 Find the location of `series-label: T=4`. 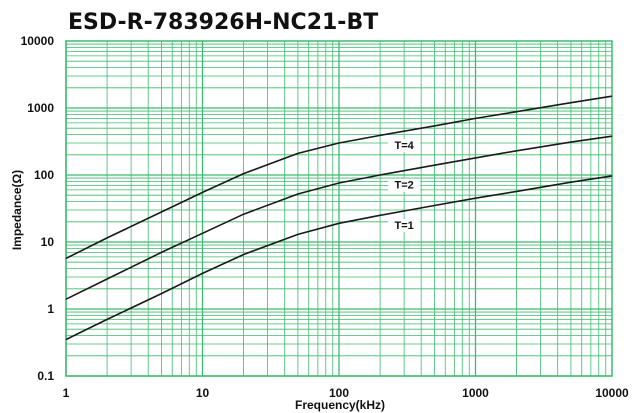

series-label: T=4 is located at coordinates (404, 146).